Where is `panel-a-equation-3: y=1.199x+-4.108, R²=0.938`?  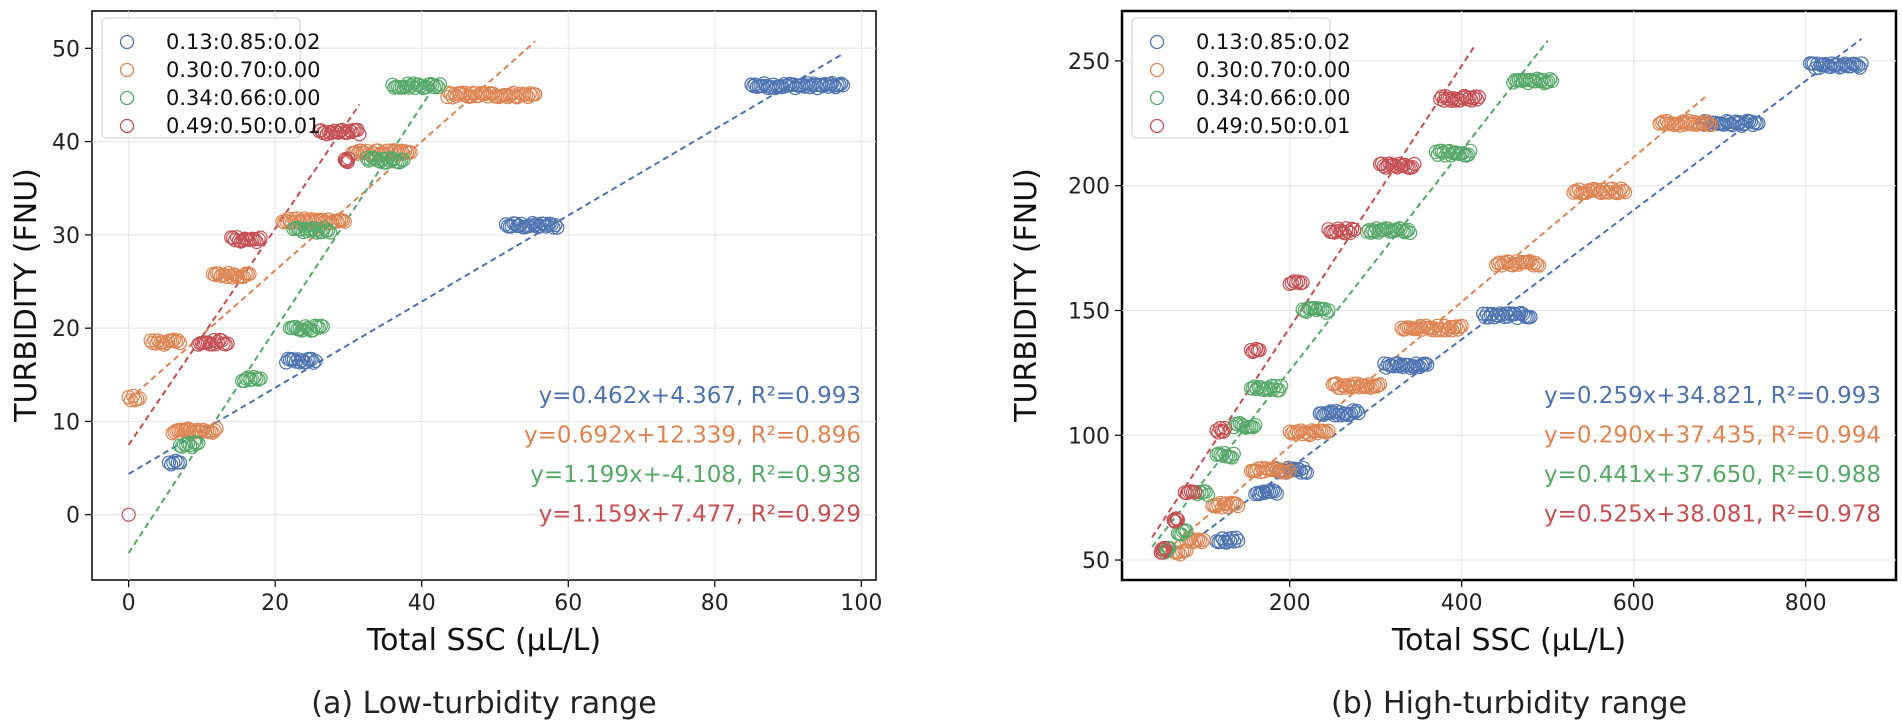 panel-a-equation-3: y=1.199x+-4.108, R²=0.938 is located at coordinates (695, 475).